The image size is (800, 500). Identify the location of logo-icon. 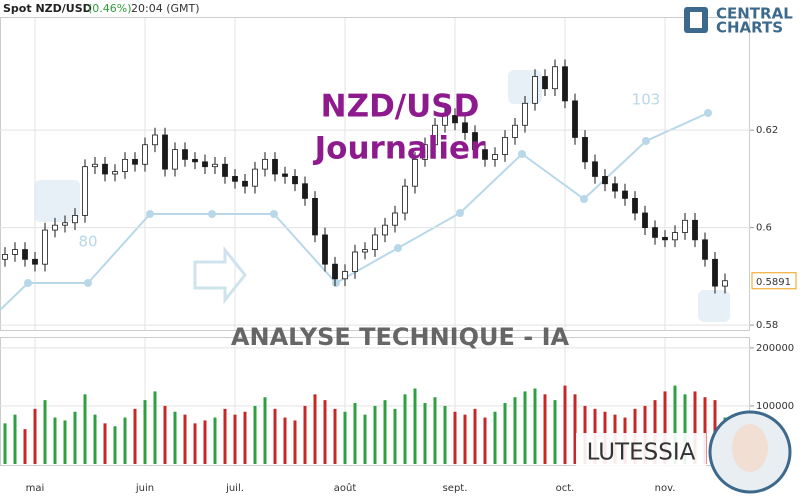
(696, 20).